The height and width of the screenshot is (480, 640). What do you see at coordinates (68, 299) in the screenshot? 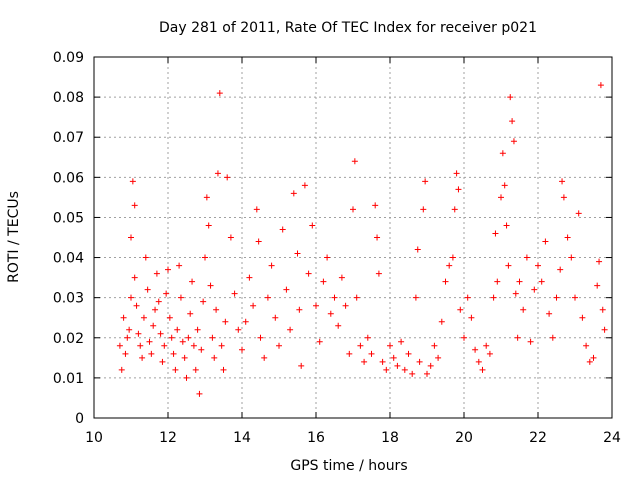
I see `y-tick-label: 0.03` at bounding box center [68, 299].